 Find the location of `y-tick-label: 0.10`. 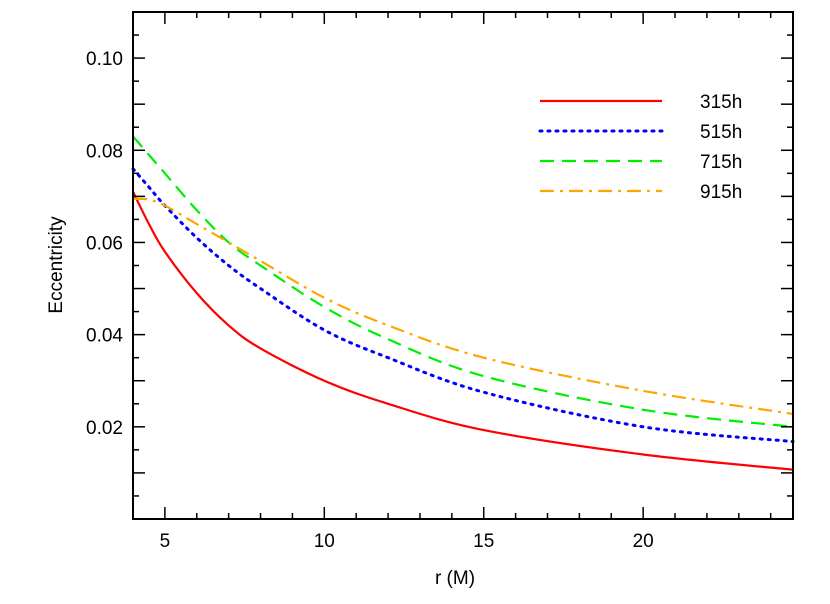

y-tick-label: 0.10 is located at coordinates (104, 59).